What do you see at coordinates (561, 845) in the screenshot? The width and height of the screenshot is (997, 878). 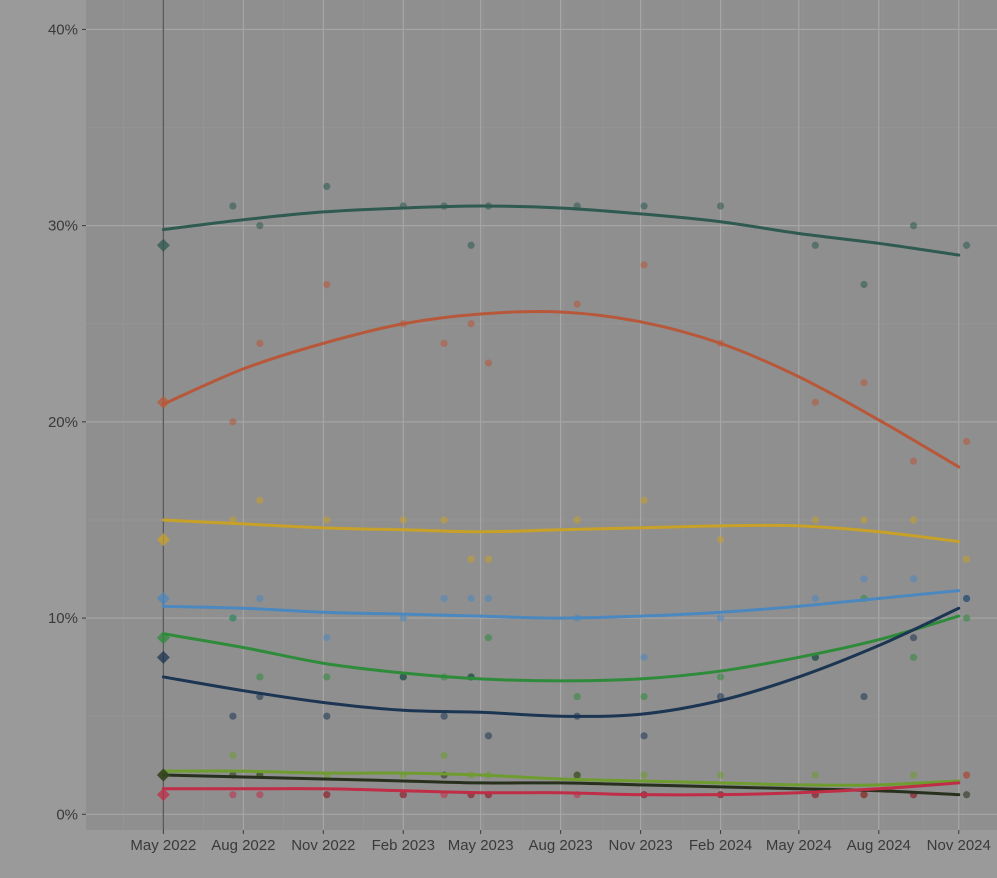 I see `x-tick-label: Aug 2023` at bounding box center [561, 845].